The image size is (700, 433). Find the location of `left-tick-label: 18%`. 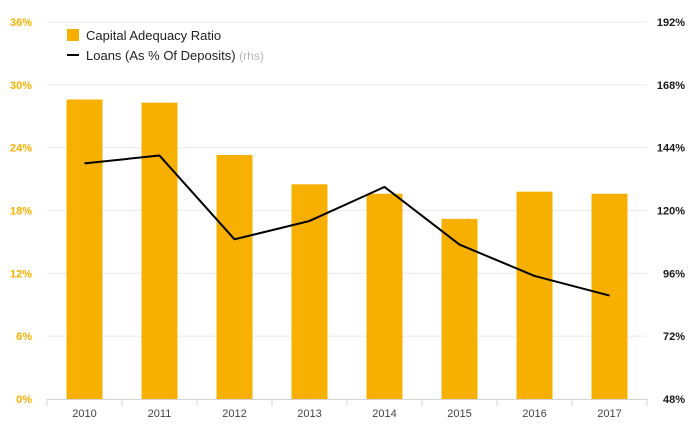

left-tick-label: 18% is located at coordinates (21, 212).